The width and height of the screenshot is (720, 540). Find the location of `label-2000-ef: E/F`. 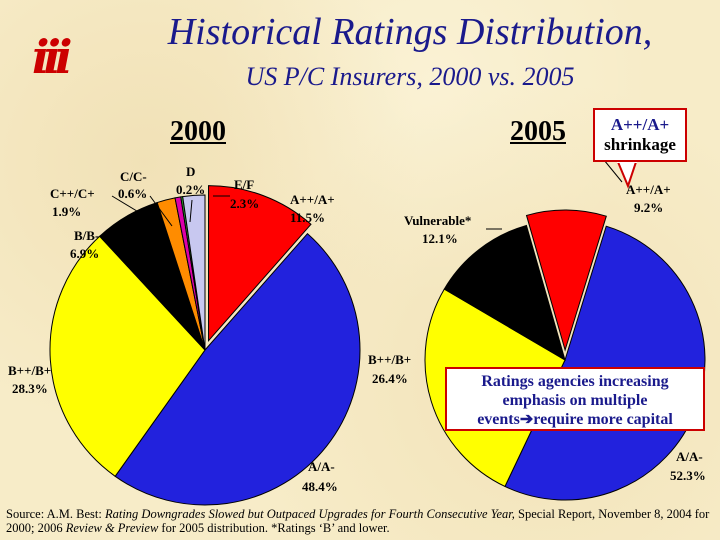

label-2000-ef: E/F is located at coordinates (244, 184).